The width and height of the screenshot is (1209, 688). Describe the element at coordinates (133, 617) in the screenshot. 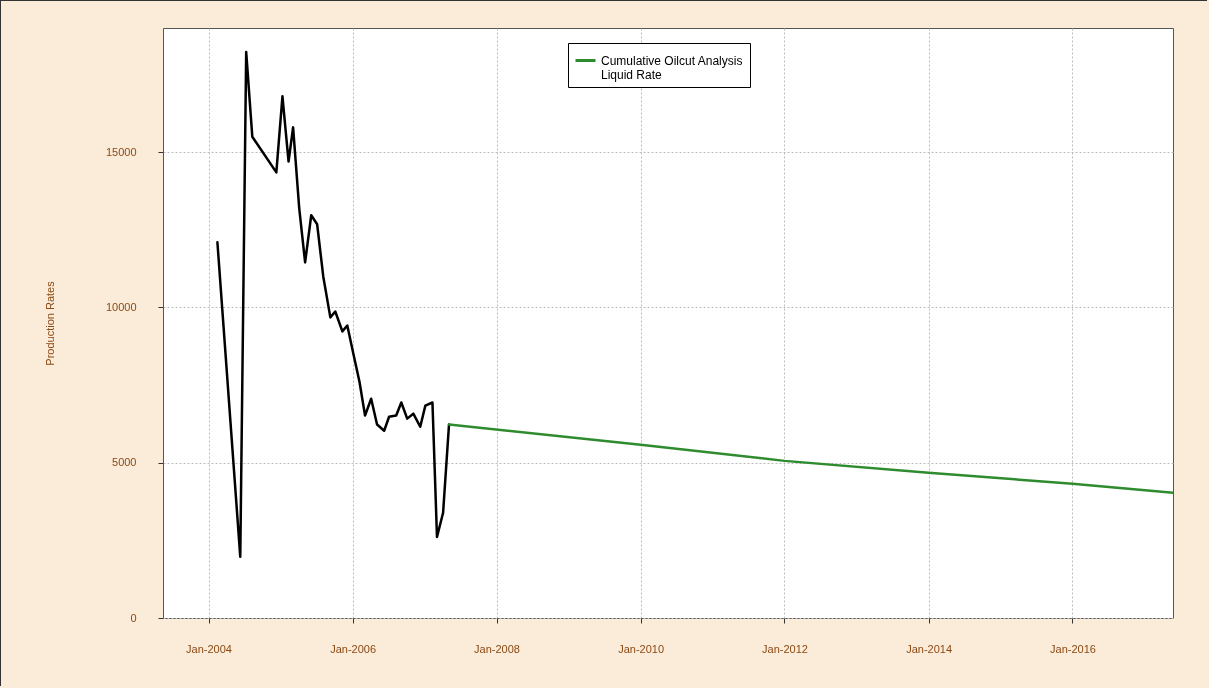

I see `y-tick-label: 0` at that location.